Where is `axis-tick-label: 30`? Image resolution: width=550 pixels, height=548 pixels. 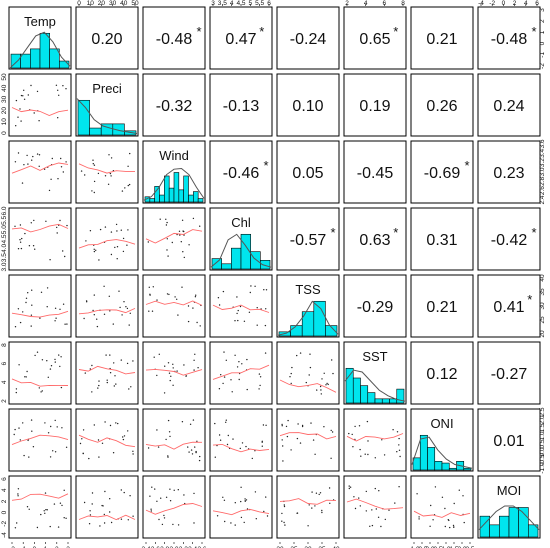 axis-tick-label: 30 is located at coordinates (4, 99).